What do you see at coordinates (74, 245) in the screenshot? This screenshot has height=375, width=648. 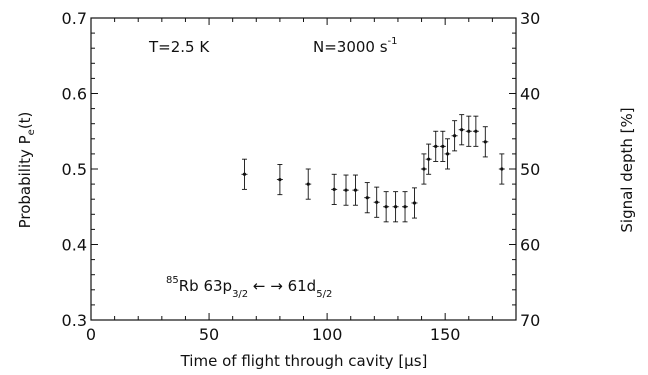 I see `y-tick-label: 0.4` at bounding box center [74, 245].